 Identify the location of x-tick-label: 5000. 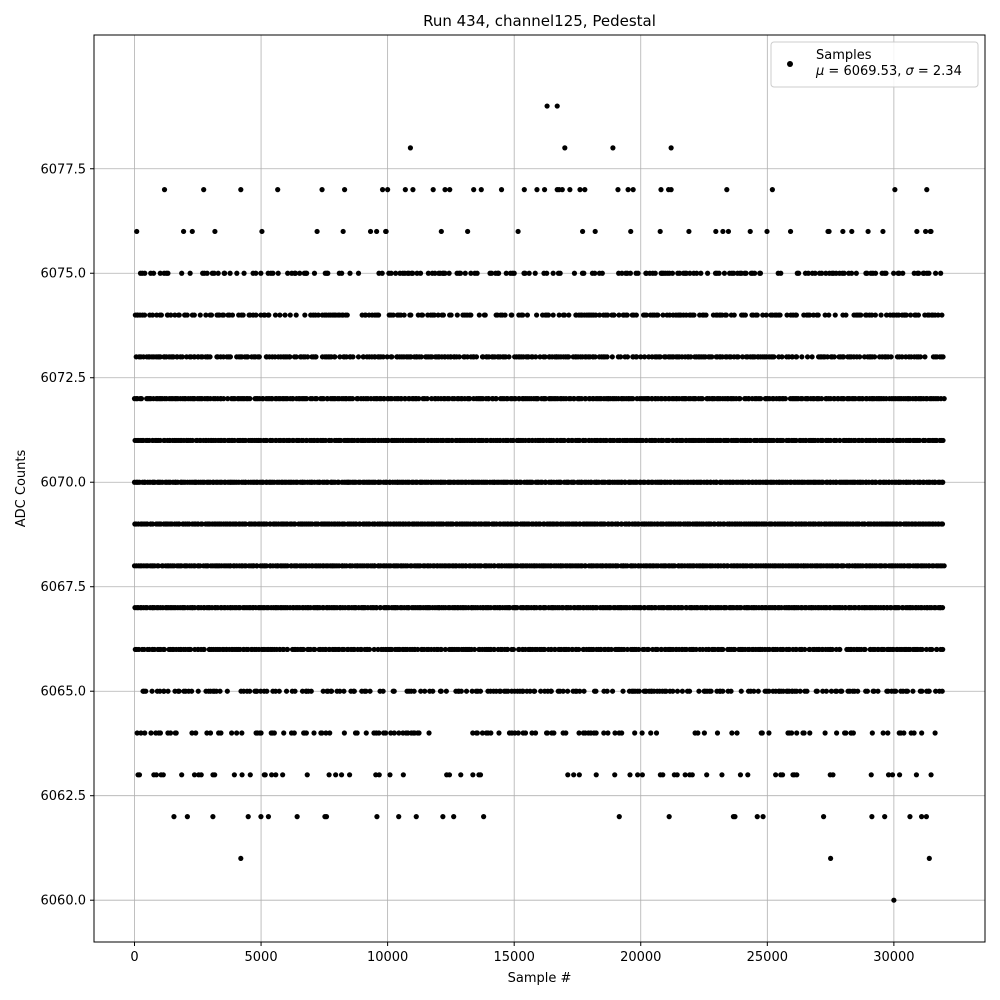
(261, 957).